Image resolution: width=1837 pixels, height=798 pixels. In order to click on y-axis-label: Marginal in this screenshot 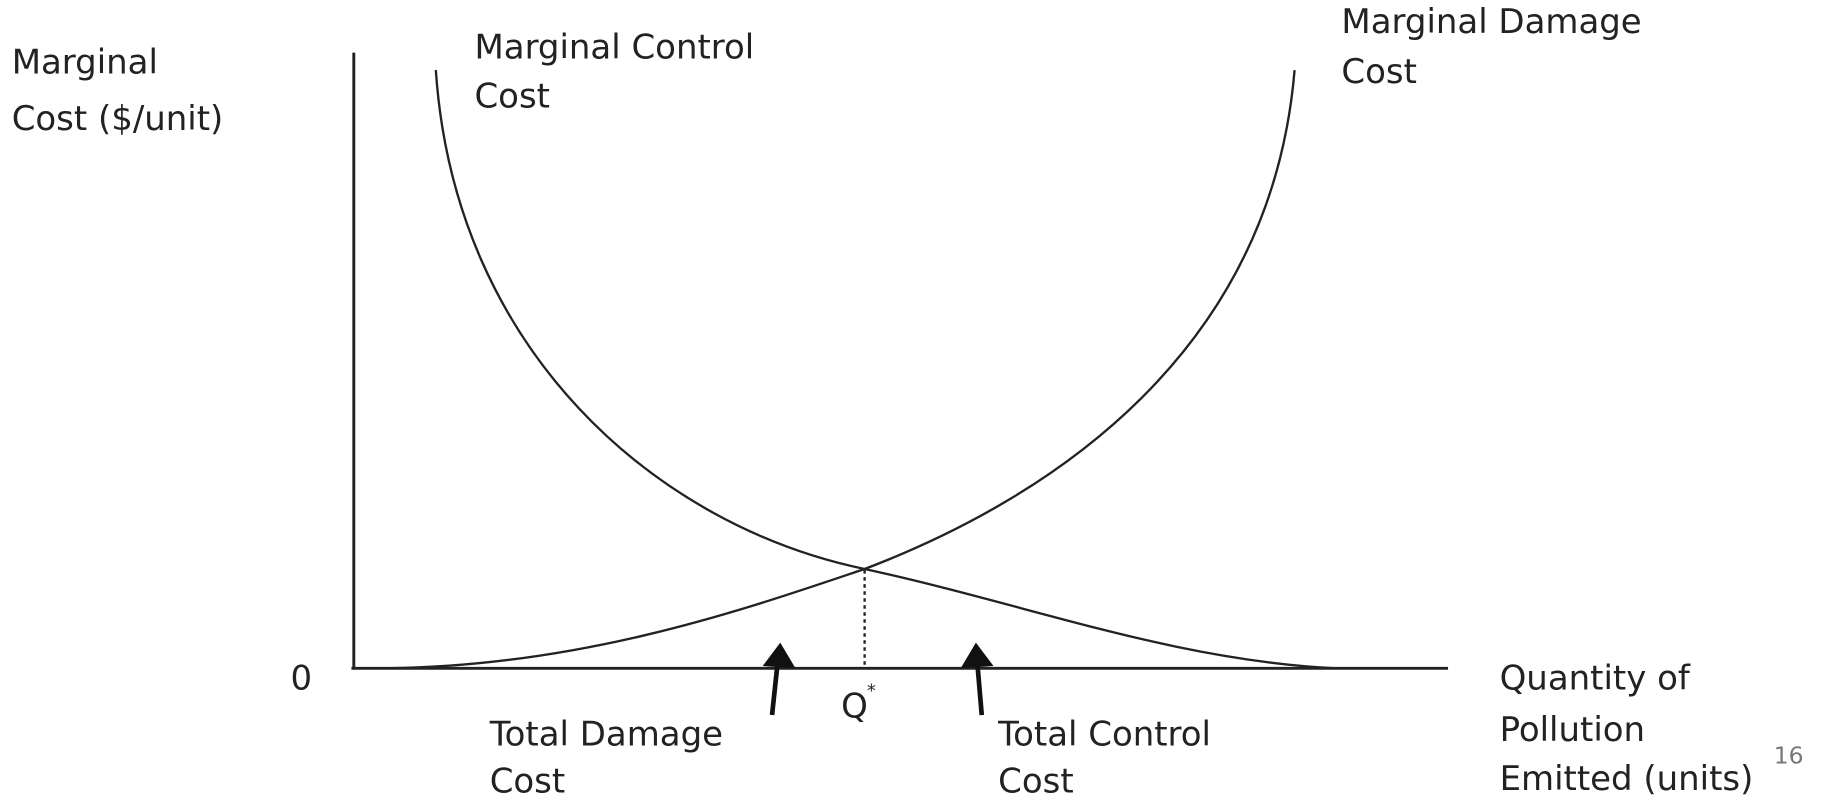, I will do `click(85, 62)`.